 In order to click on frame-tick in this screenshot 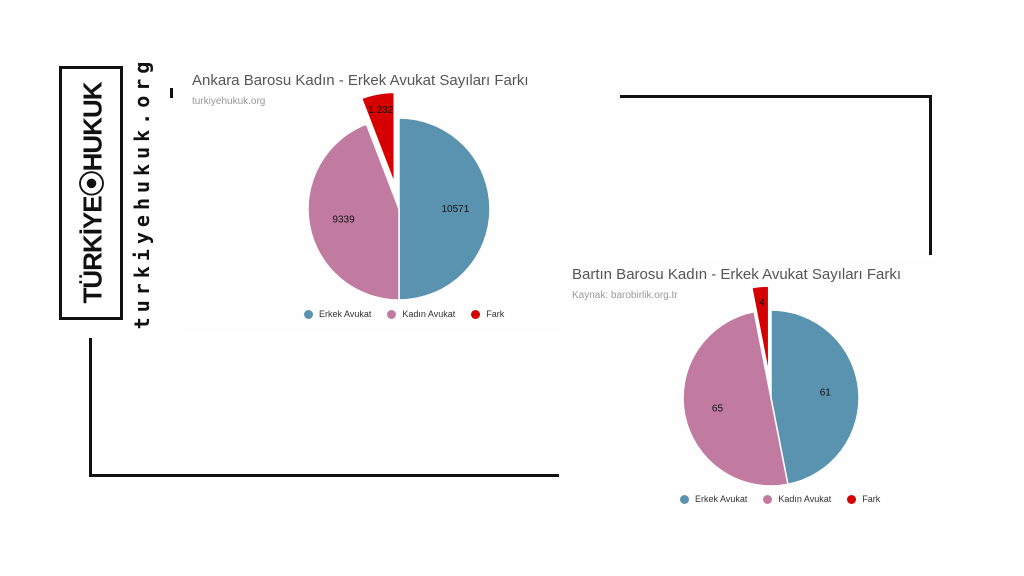, I will do `click(171, 93)`.